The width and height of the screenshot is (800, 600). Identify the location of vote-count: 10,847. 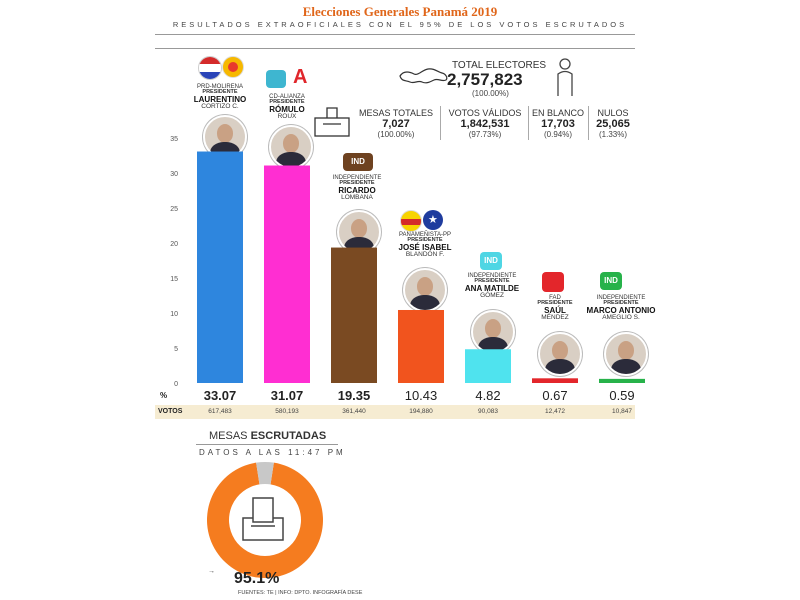
(622, 411).